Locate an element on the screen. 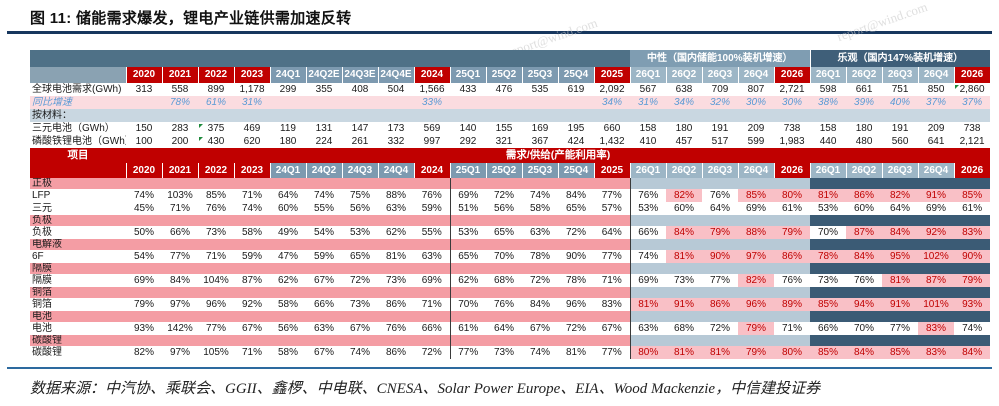 Image resolution: width=999 pixels, height=406 pixels. cell: 430 is located at coordinates (216, 141).